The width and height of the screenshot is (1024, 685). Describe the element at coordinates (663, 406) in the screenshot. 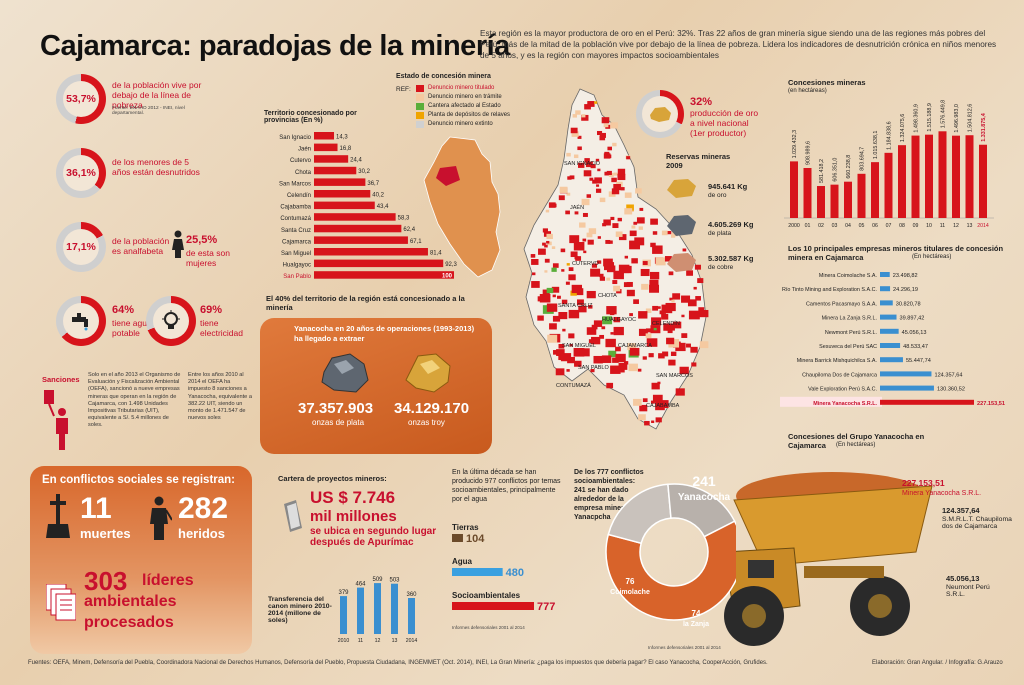

I see `map-label-cajabamba: CAJABAMBA` at that location.